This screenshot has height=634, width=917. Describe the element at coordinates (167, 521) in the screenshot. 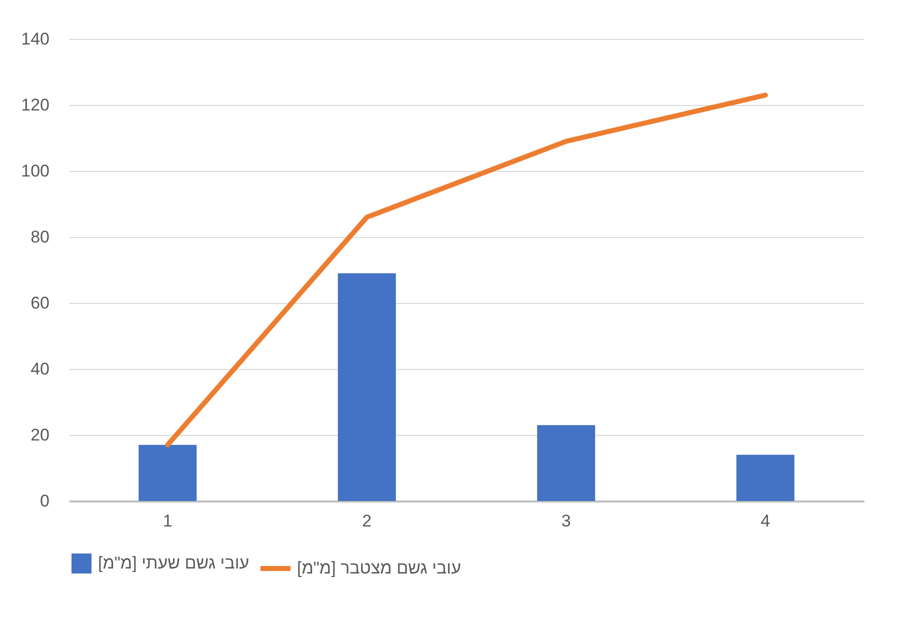

I see `x-tick-label: 1` at that location.